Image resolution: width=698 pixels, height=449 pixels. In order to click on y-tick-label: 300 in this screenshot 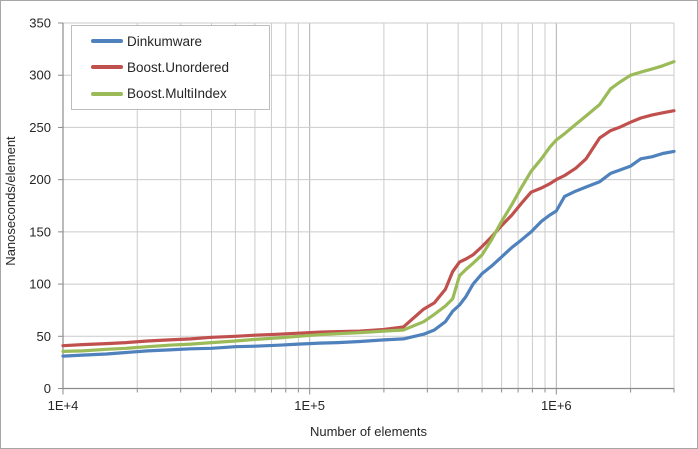, I will do `click(40, 75)`.